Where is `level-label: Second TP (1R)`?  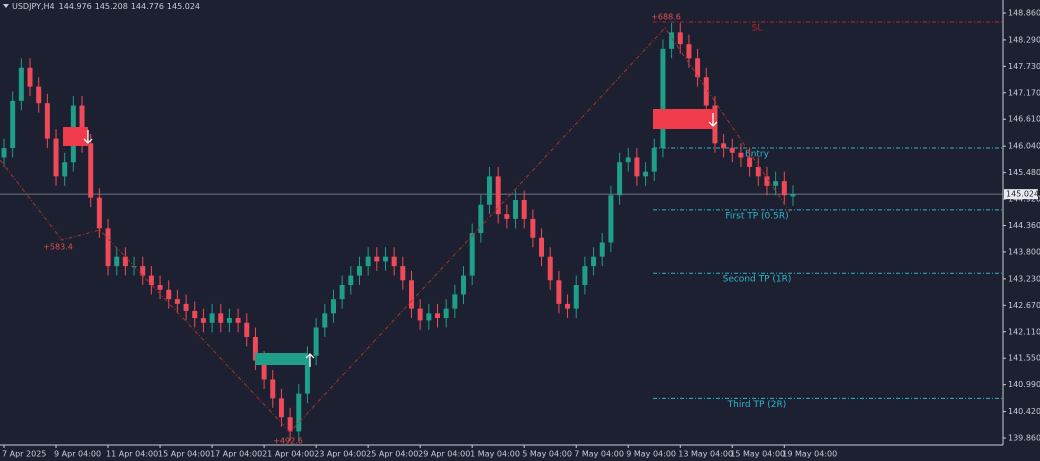
level-label: Second TP (1R) is located at coordinates (757, 280).